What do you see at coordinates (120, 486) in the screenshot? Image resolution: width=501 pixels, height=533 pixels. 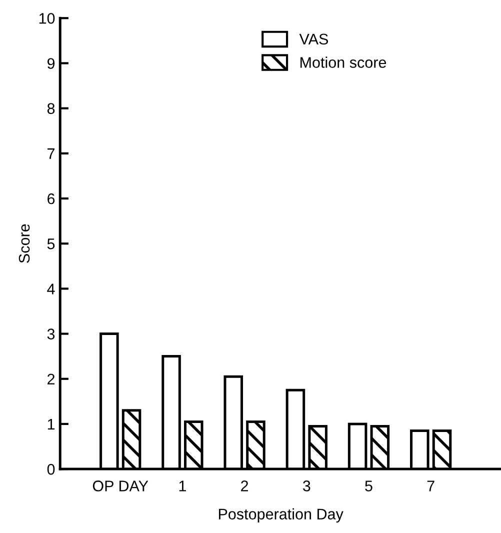 I see `x-tick-label: OP DAY` at bounding box center [120, 486].